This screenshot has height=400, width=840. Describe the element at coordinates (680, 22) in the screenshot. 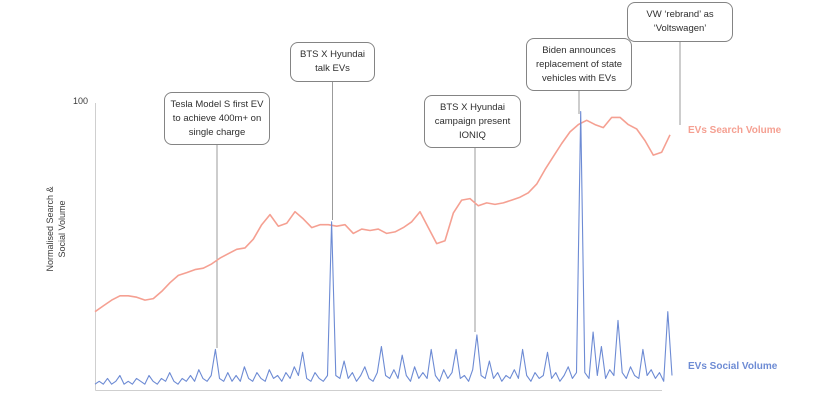

I see `annotation-callout-vw-voltswagen: VW ‘rebrand’ as ‘Voltswagen’` at that location.